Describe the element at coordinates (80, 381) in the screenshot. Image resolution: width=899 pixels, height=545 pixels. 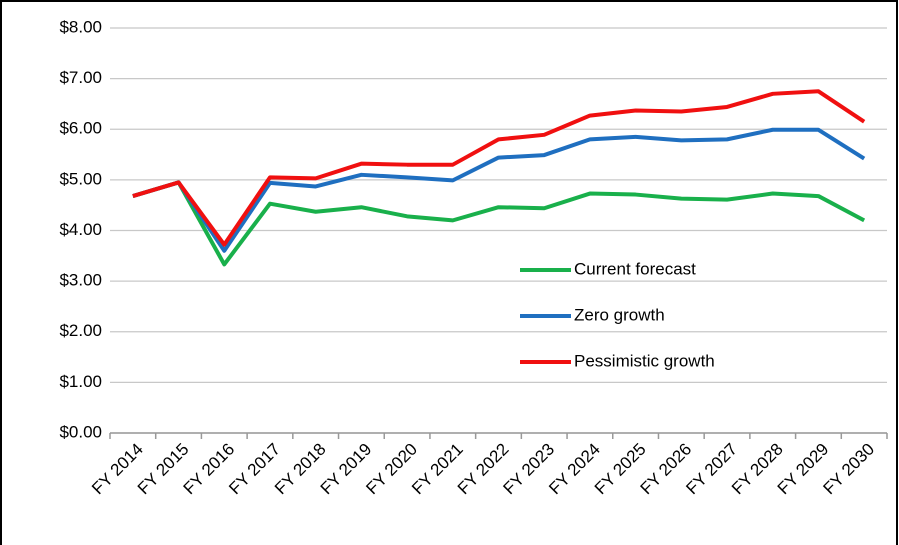
I see `y-tick-label: $1.00` at that location.